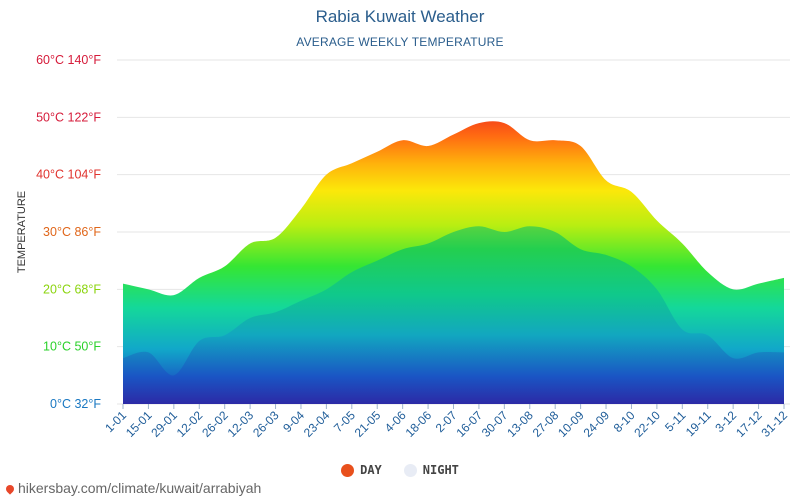  Describe the element at coordinates (571, 424) in the screenshot. I see `x-tick-label: 10-09` at that location.